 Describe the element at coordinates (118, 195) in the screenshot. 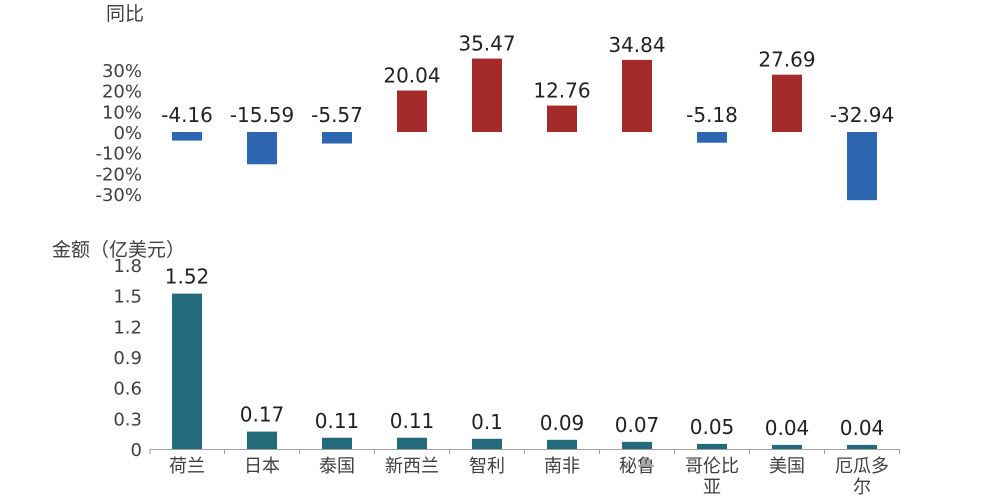

I see `yoy-y-tick-label: -30%` at that location.